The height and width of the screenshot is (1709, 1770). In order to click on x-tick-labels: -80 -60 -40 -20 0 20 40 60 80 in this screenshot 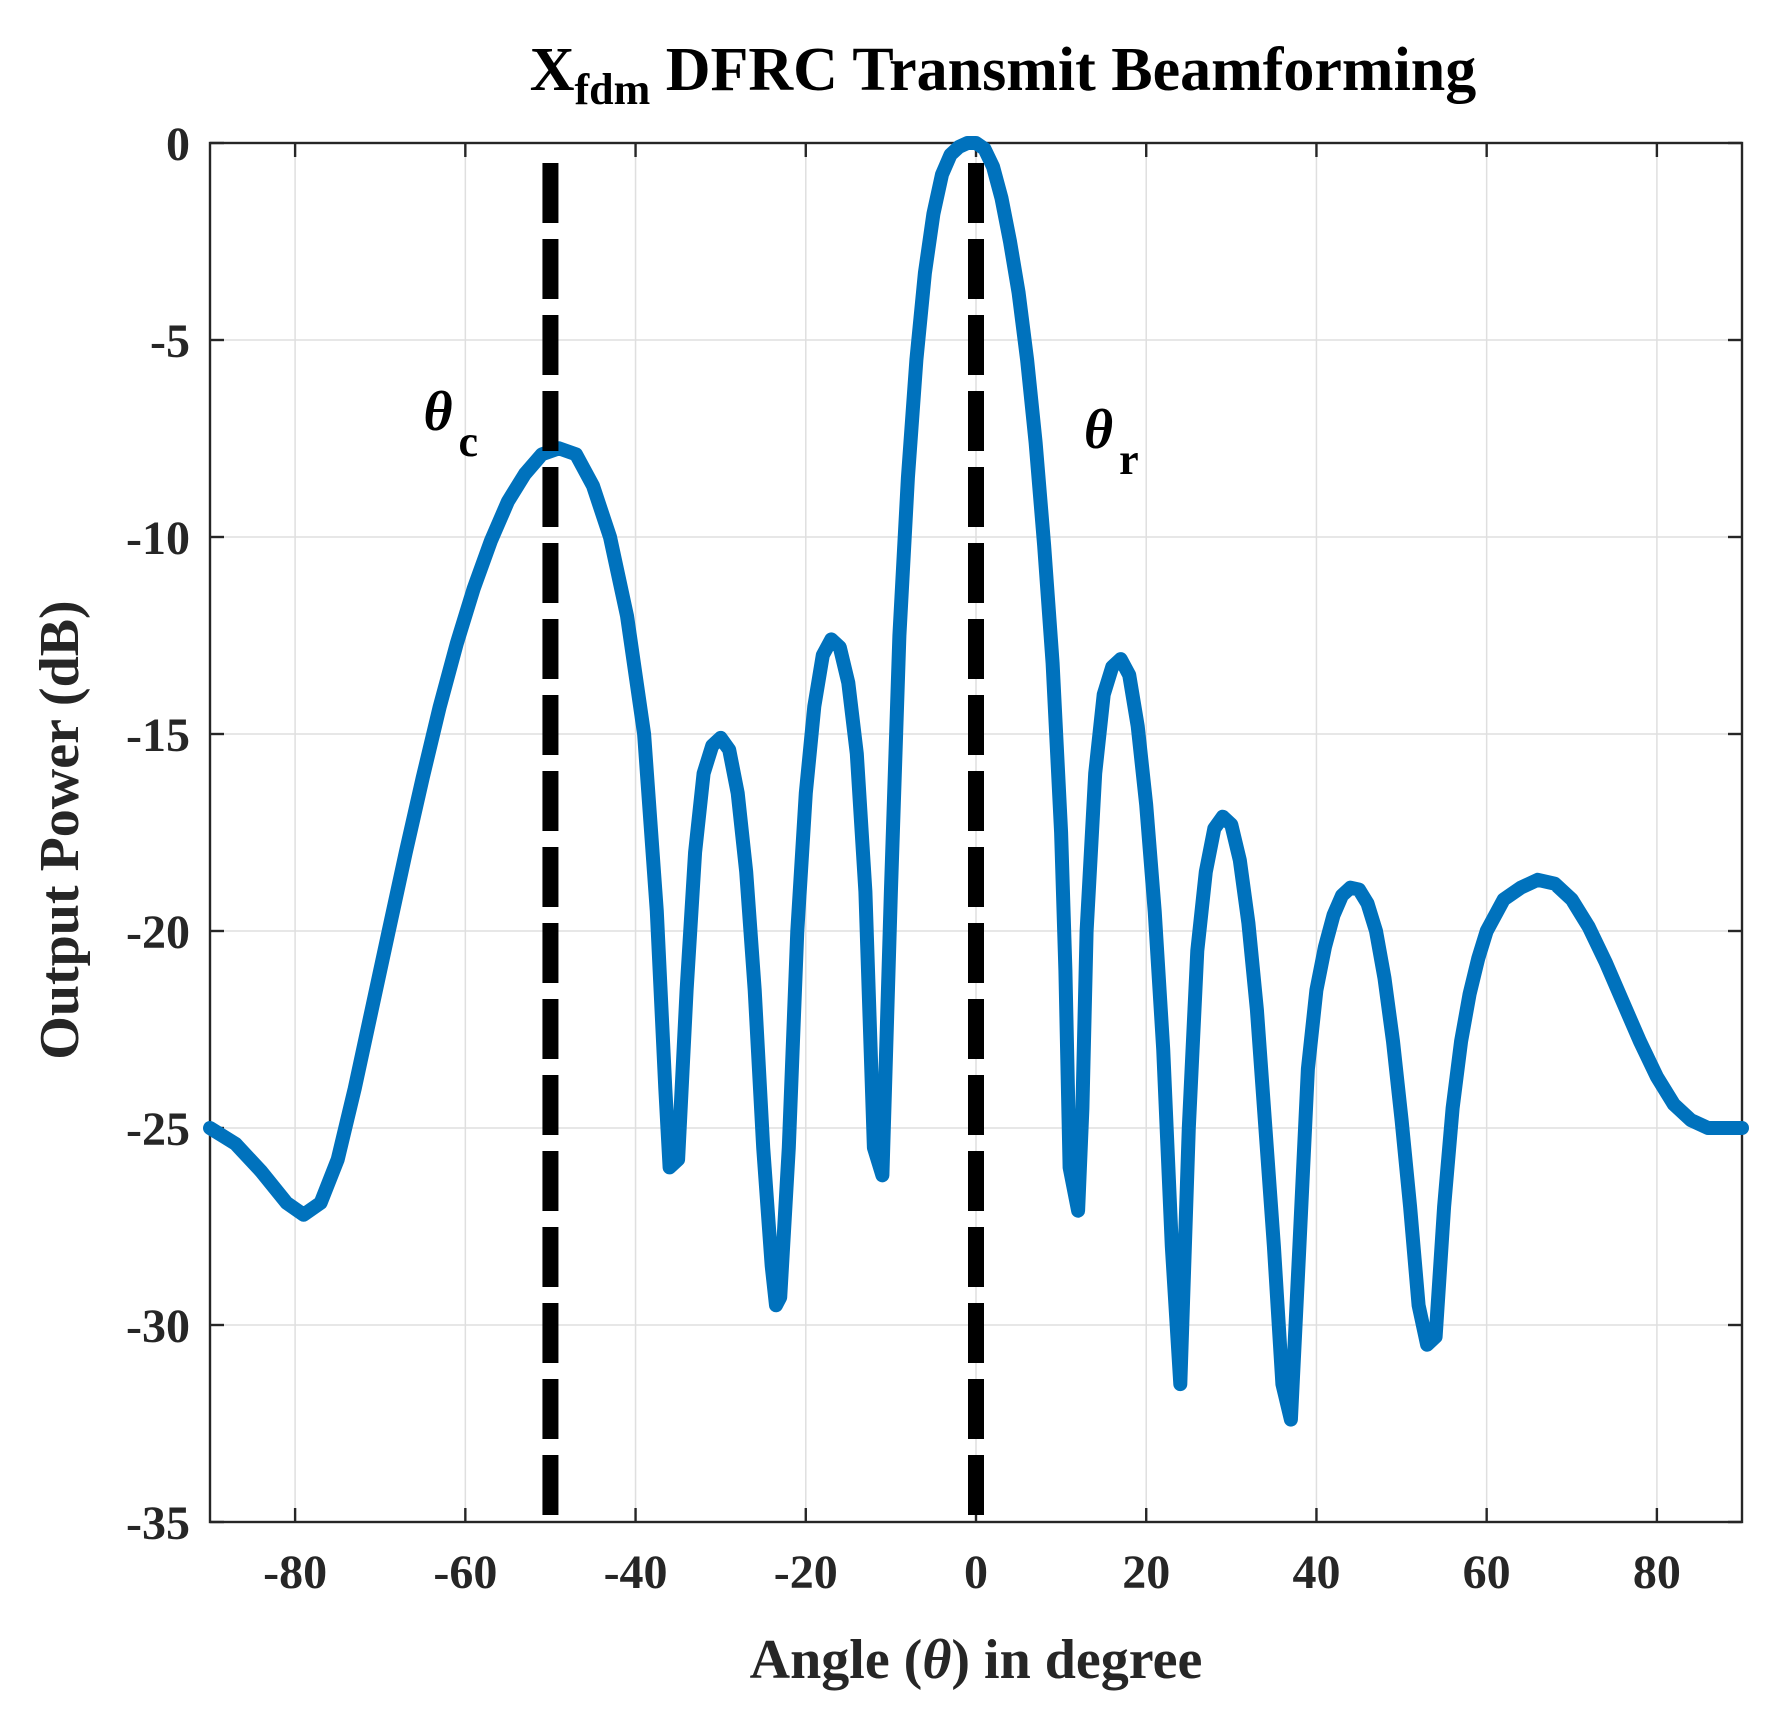, I will do `click(972, 1572)`.